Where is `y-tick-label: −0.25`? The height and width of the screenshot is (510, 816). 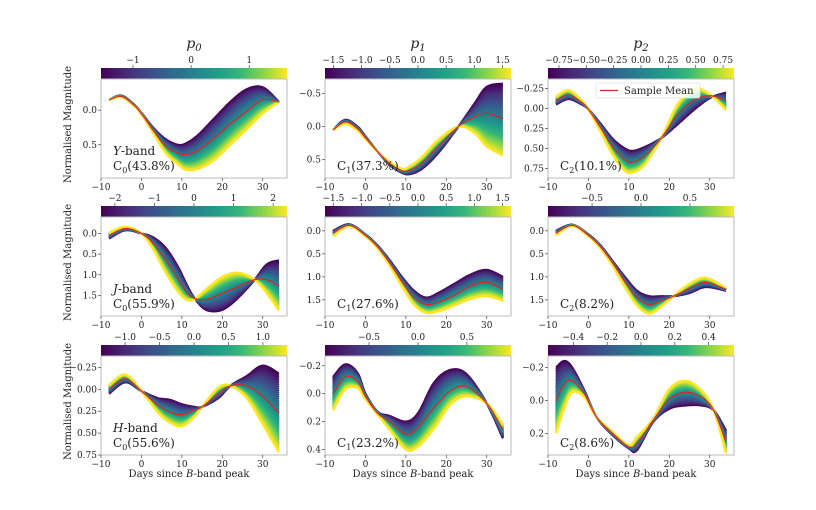
y-tick-label: −0.25 is located at coordinates (83, 368).